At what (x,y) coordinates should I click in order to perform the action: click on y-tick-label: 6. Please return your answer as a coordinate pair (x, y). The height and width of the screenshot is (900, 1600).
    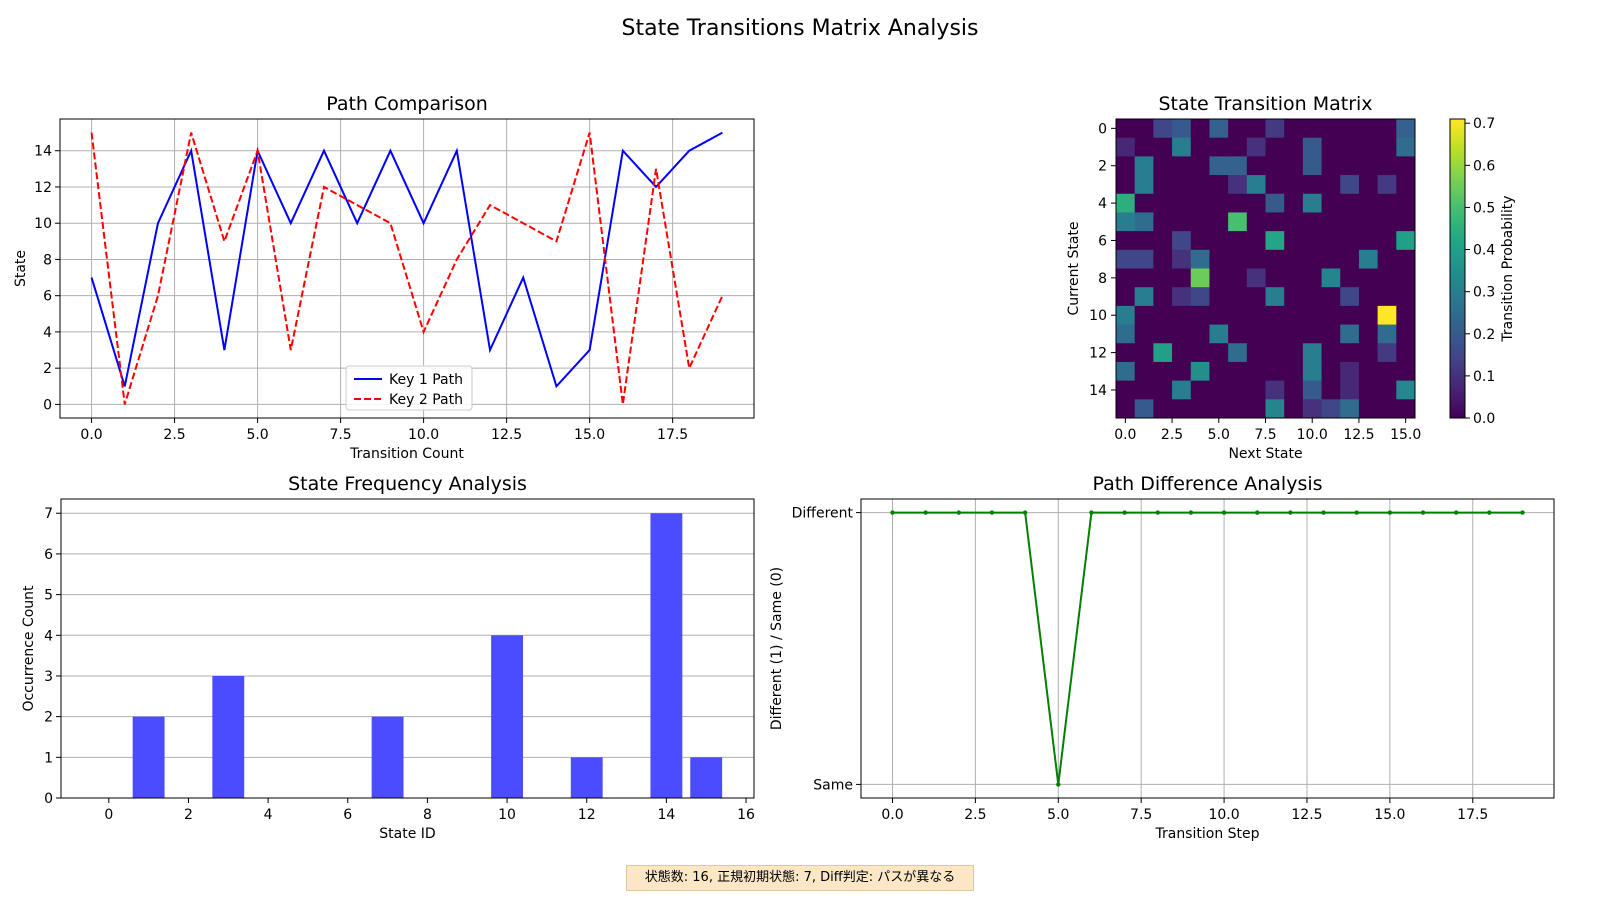
    Looking at the image, I should click on (1102, 241).